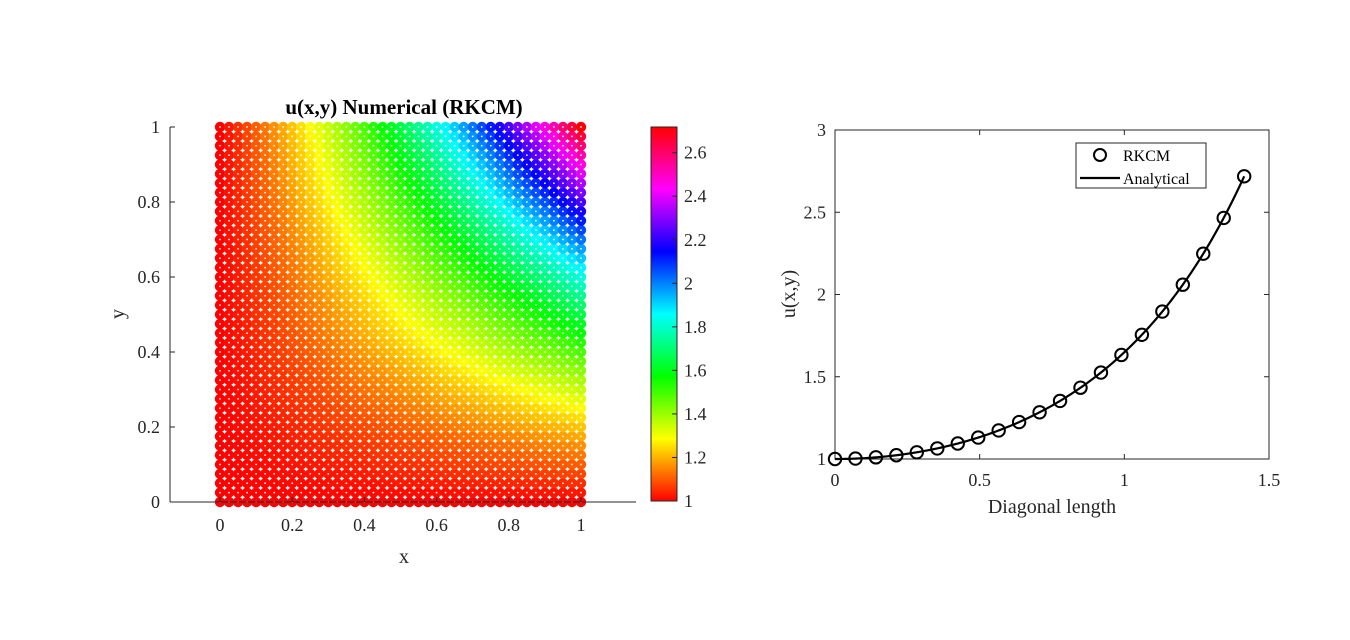 The height and width of the screenshot is (640, 1350). What do you see at coordinates (815, 377) in the screenshot?
I see `line-y-tick-label: 1.5` at bounding box center [815, 377].